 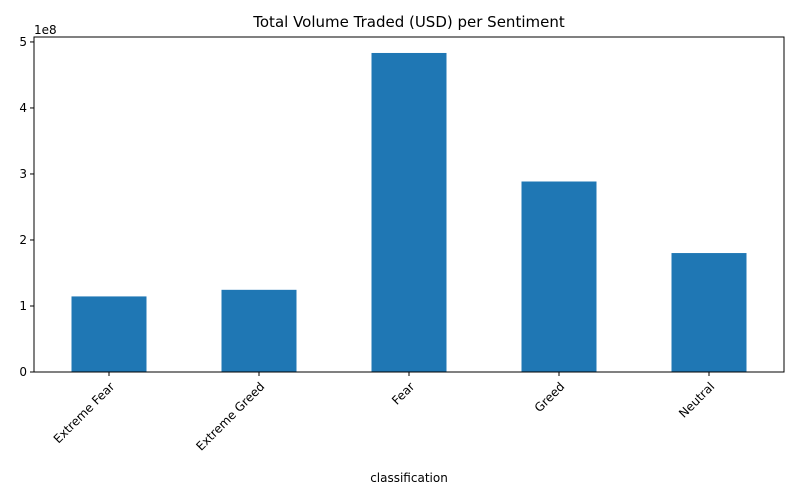 What do you see at coordinates (26, 207) in the screenshot?
I see `y-axis-ticks: 0 1 2 3 4 5` at bounding box center [26, 207].